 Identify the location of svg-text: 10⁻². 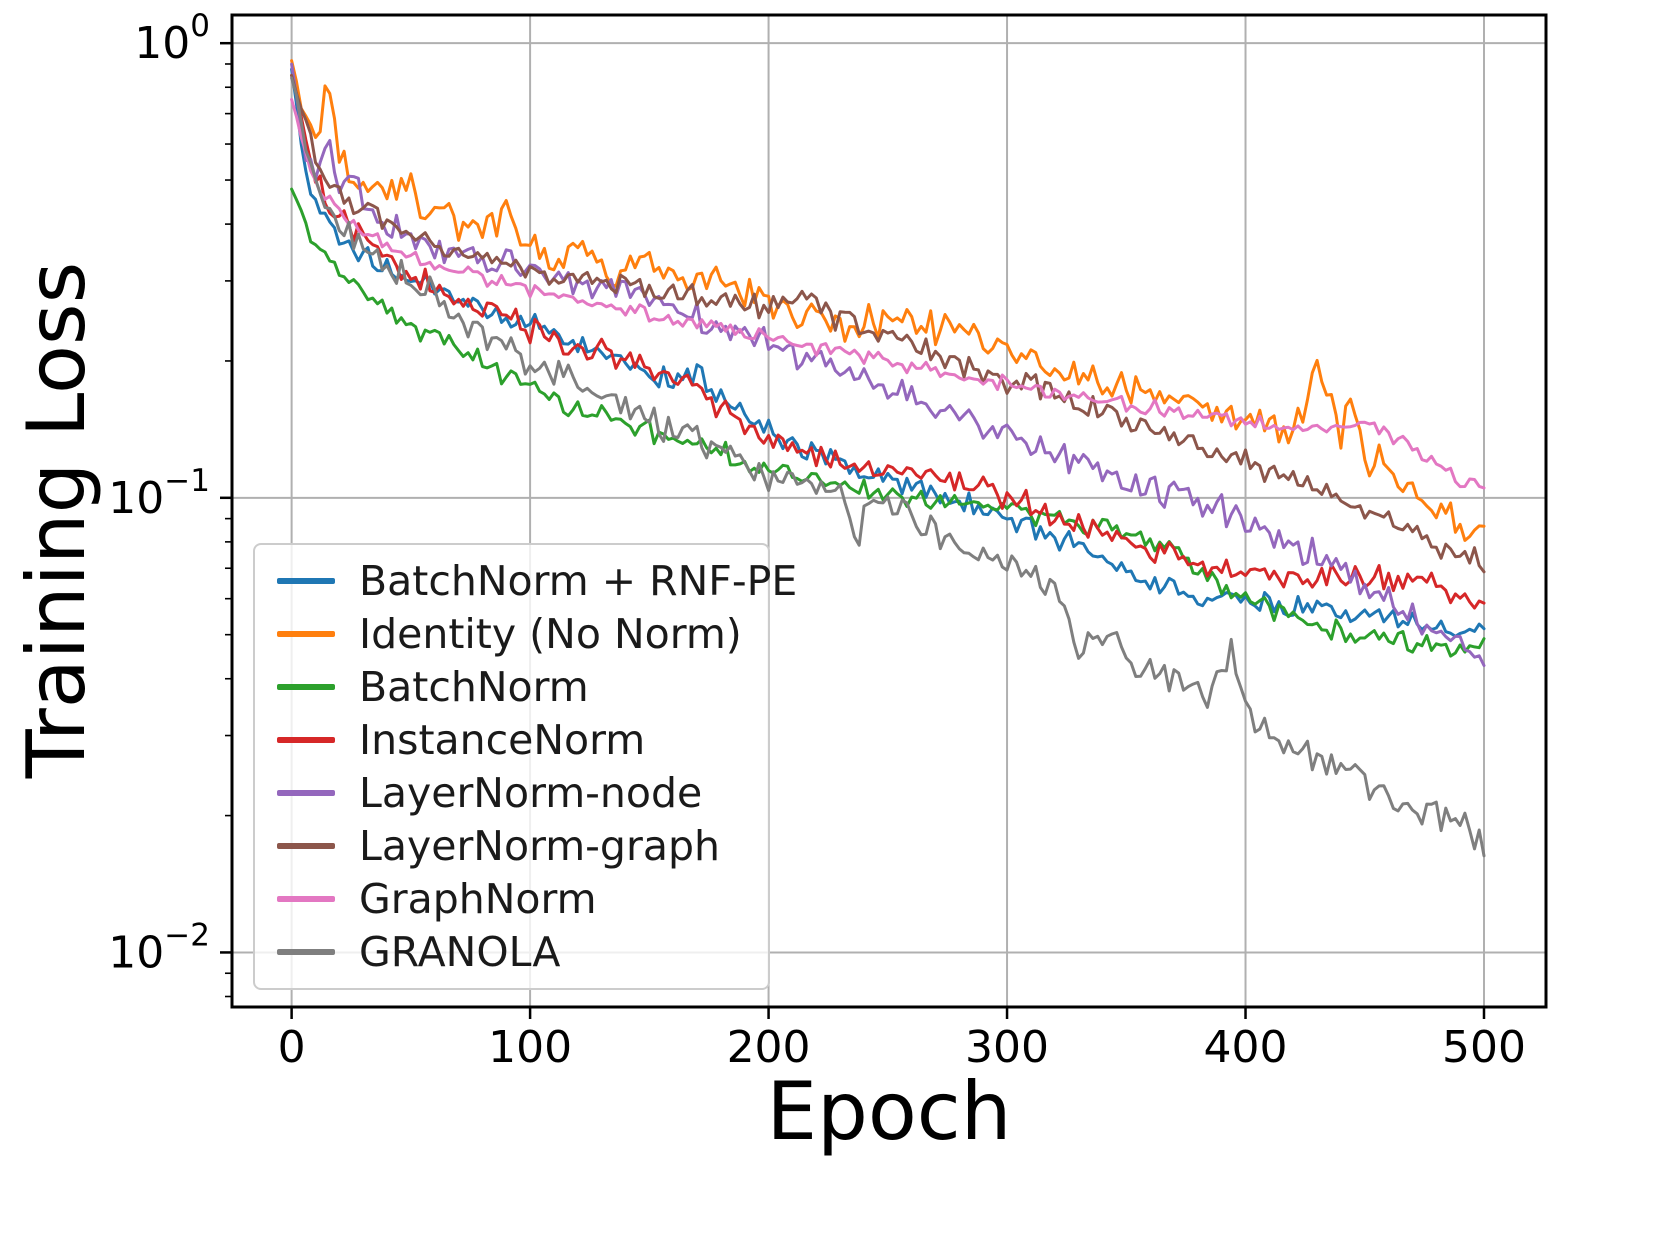
(159, 947).